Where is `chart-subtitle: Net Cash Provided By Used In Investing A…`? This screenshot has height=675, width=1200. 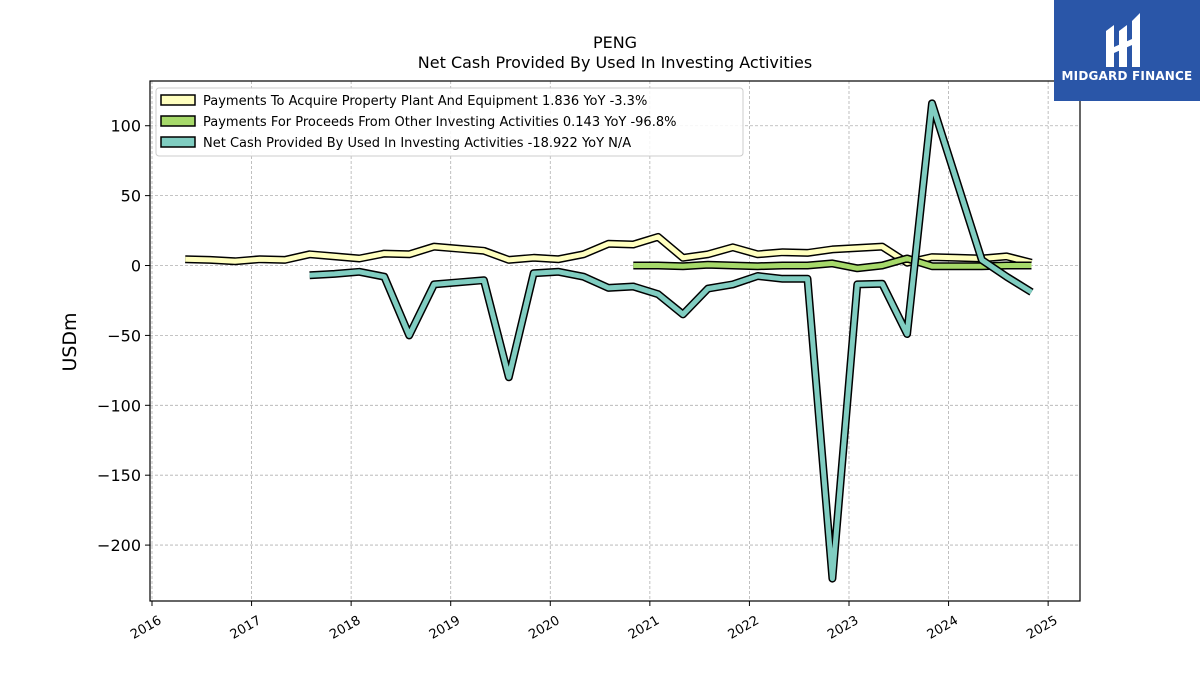 chart-subtitle: Net Cash Provided By Used In Investing A… is located at coordinates (615, 62).